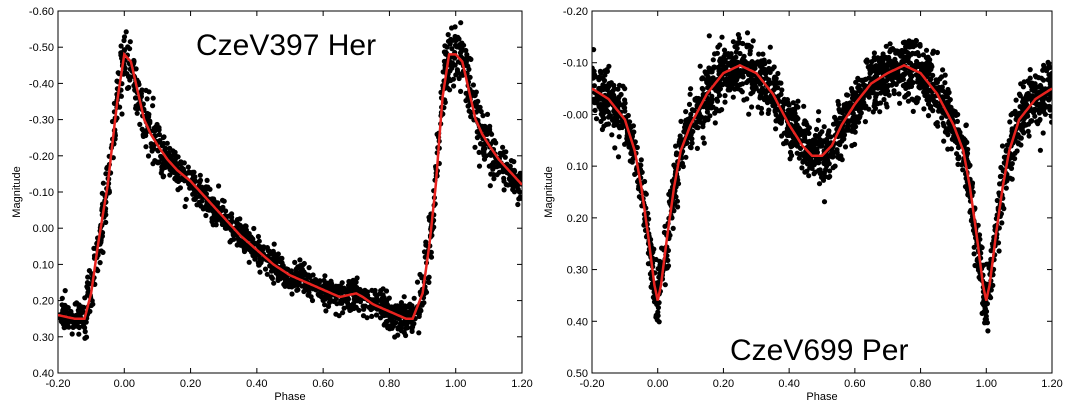  I want to click on right-y-tick-label: -0.10, so click(575, 64).